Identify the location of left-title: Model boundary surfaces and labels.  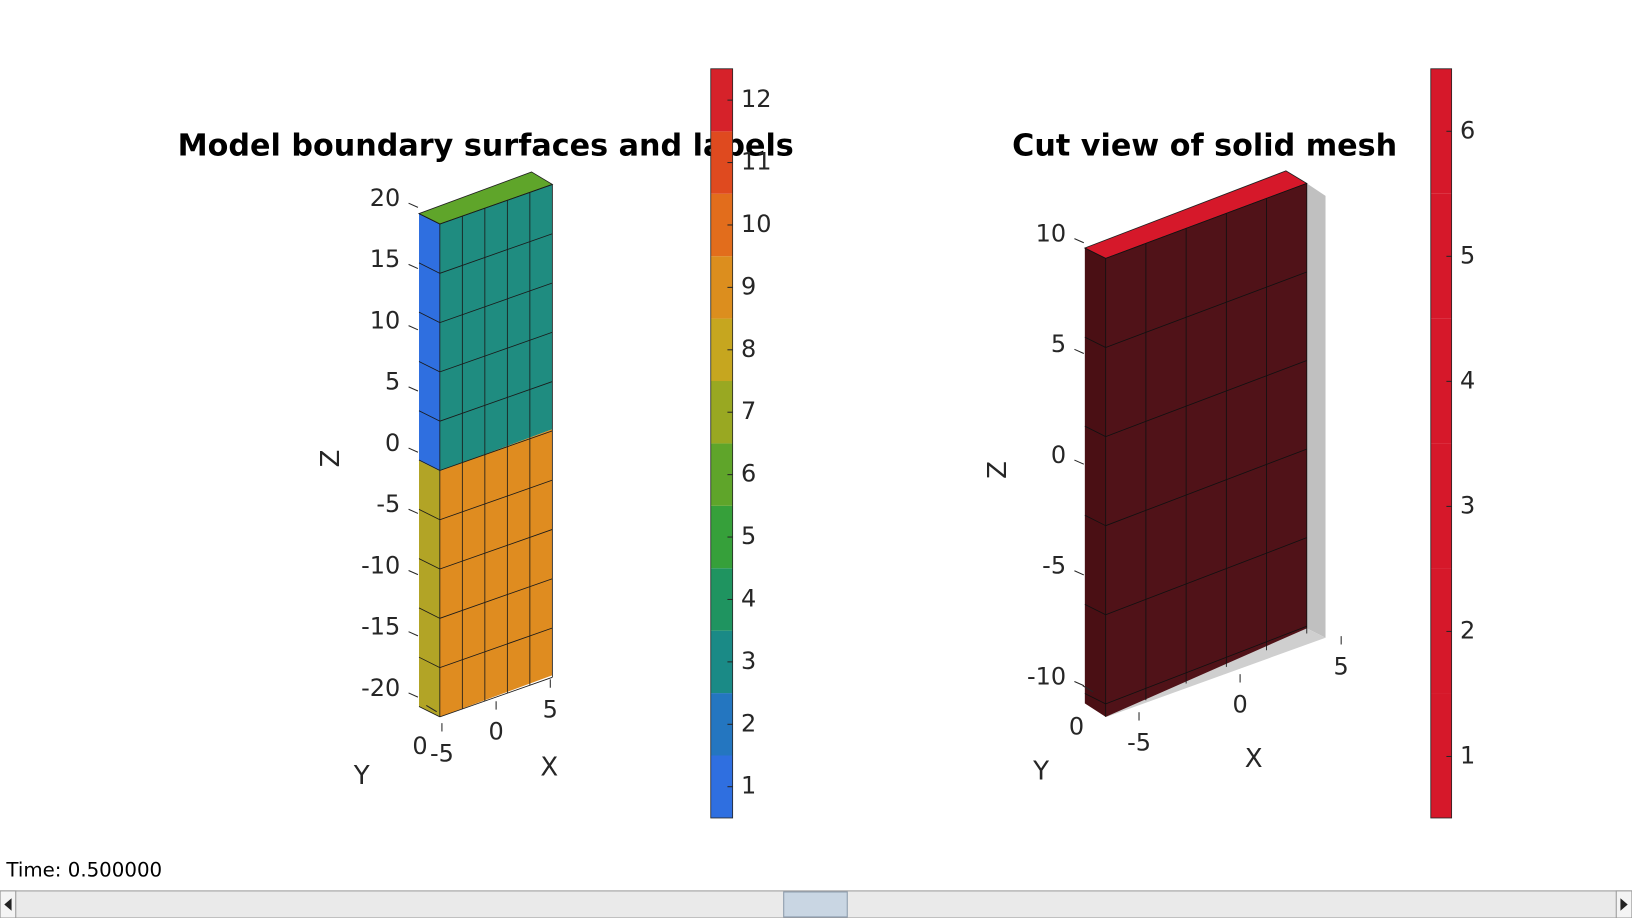
(486, 145).